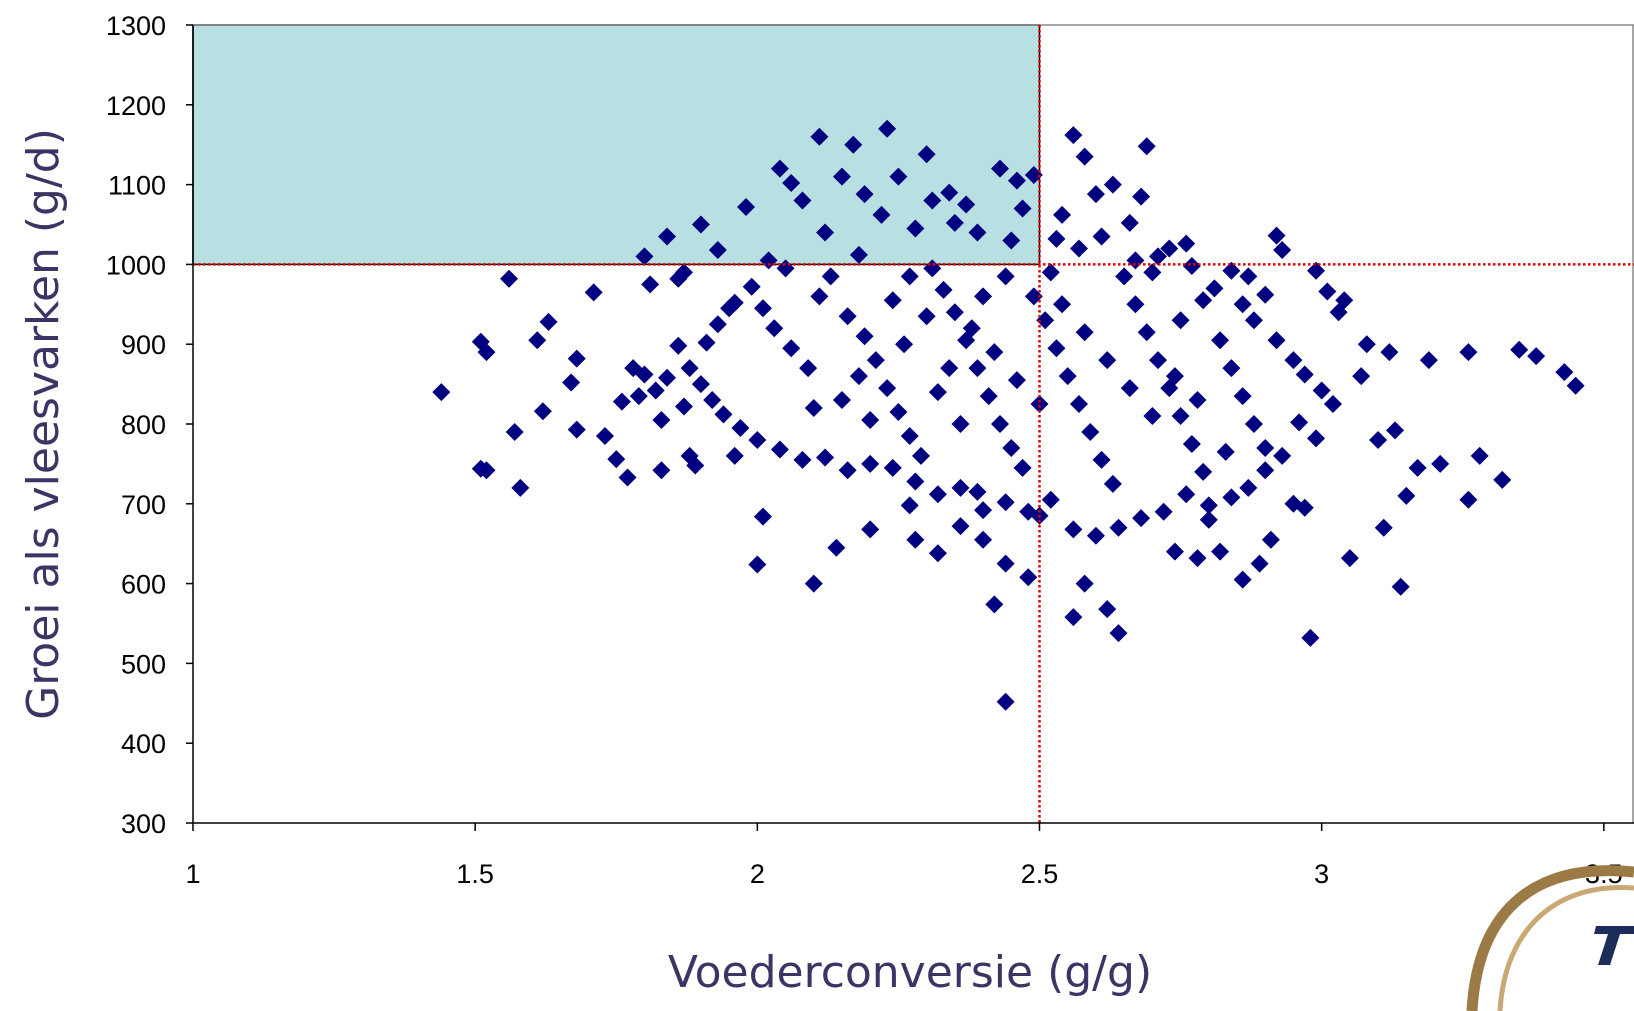 Image resolution: width=1634 pixels, height=1011 pixels. What do you see at coordinates (1565, 947) in the screenshot?
I see `logo-swoosh-inner` at bounding box center [1565, 947].